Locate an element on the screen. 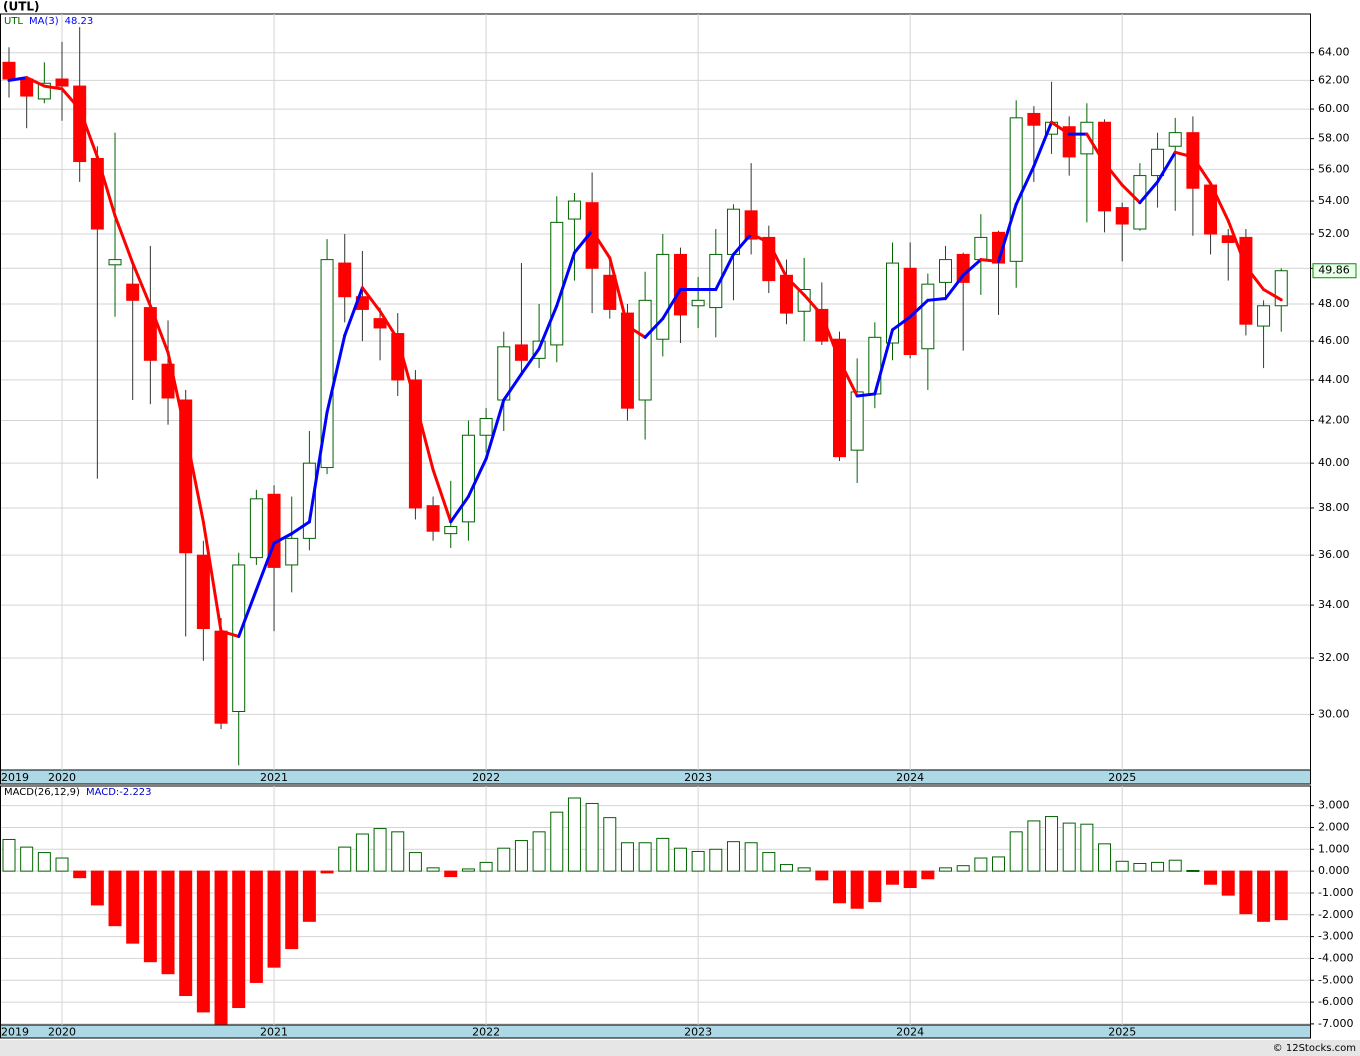 The height and width of the screenshot is (1056, 1360). y-tick-label: 1.000 is located at coordinates (1334, 848).